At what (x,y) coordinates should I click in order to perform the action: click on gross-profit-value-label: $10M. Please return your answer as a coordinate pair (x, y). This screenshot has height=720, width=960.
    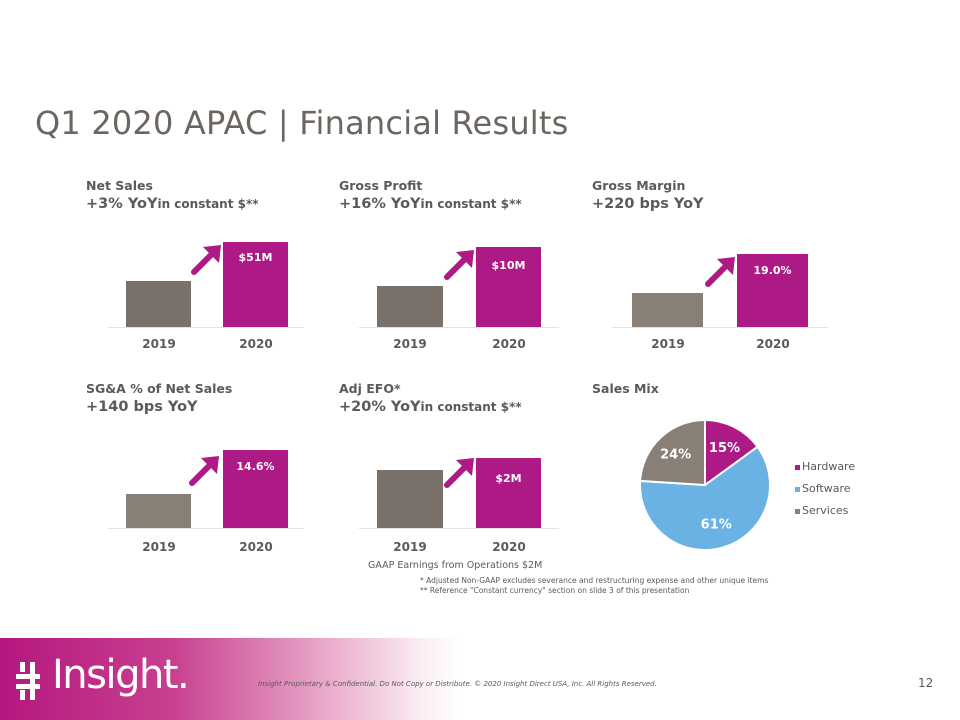
    Looking at the image, I should click on (508, 265).